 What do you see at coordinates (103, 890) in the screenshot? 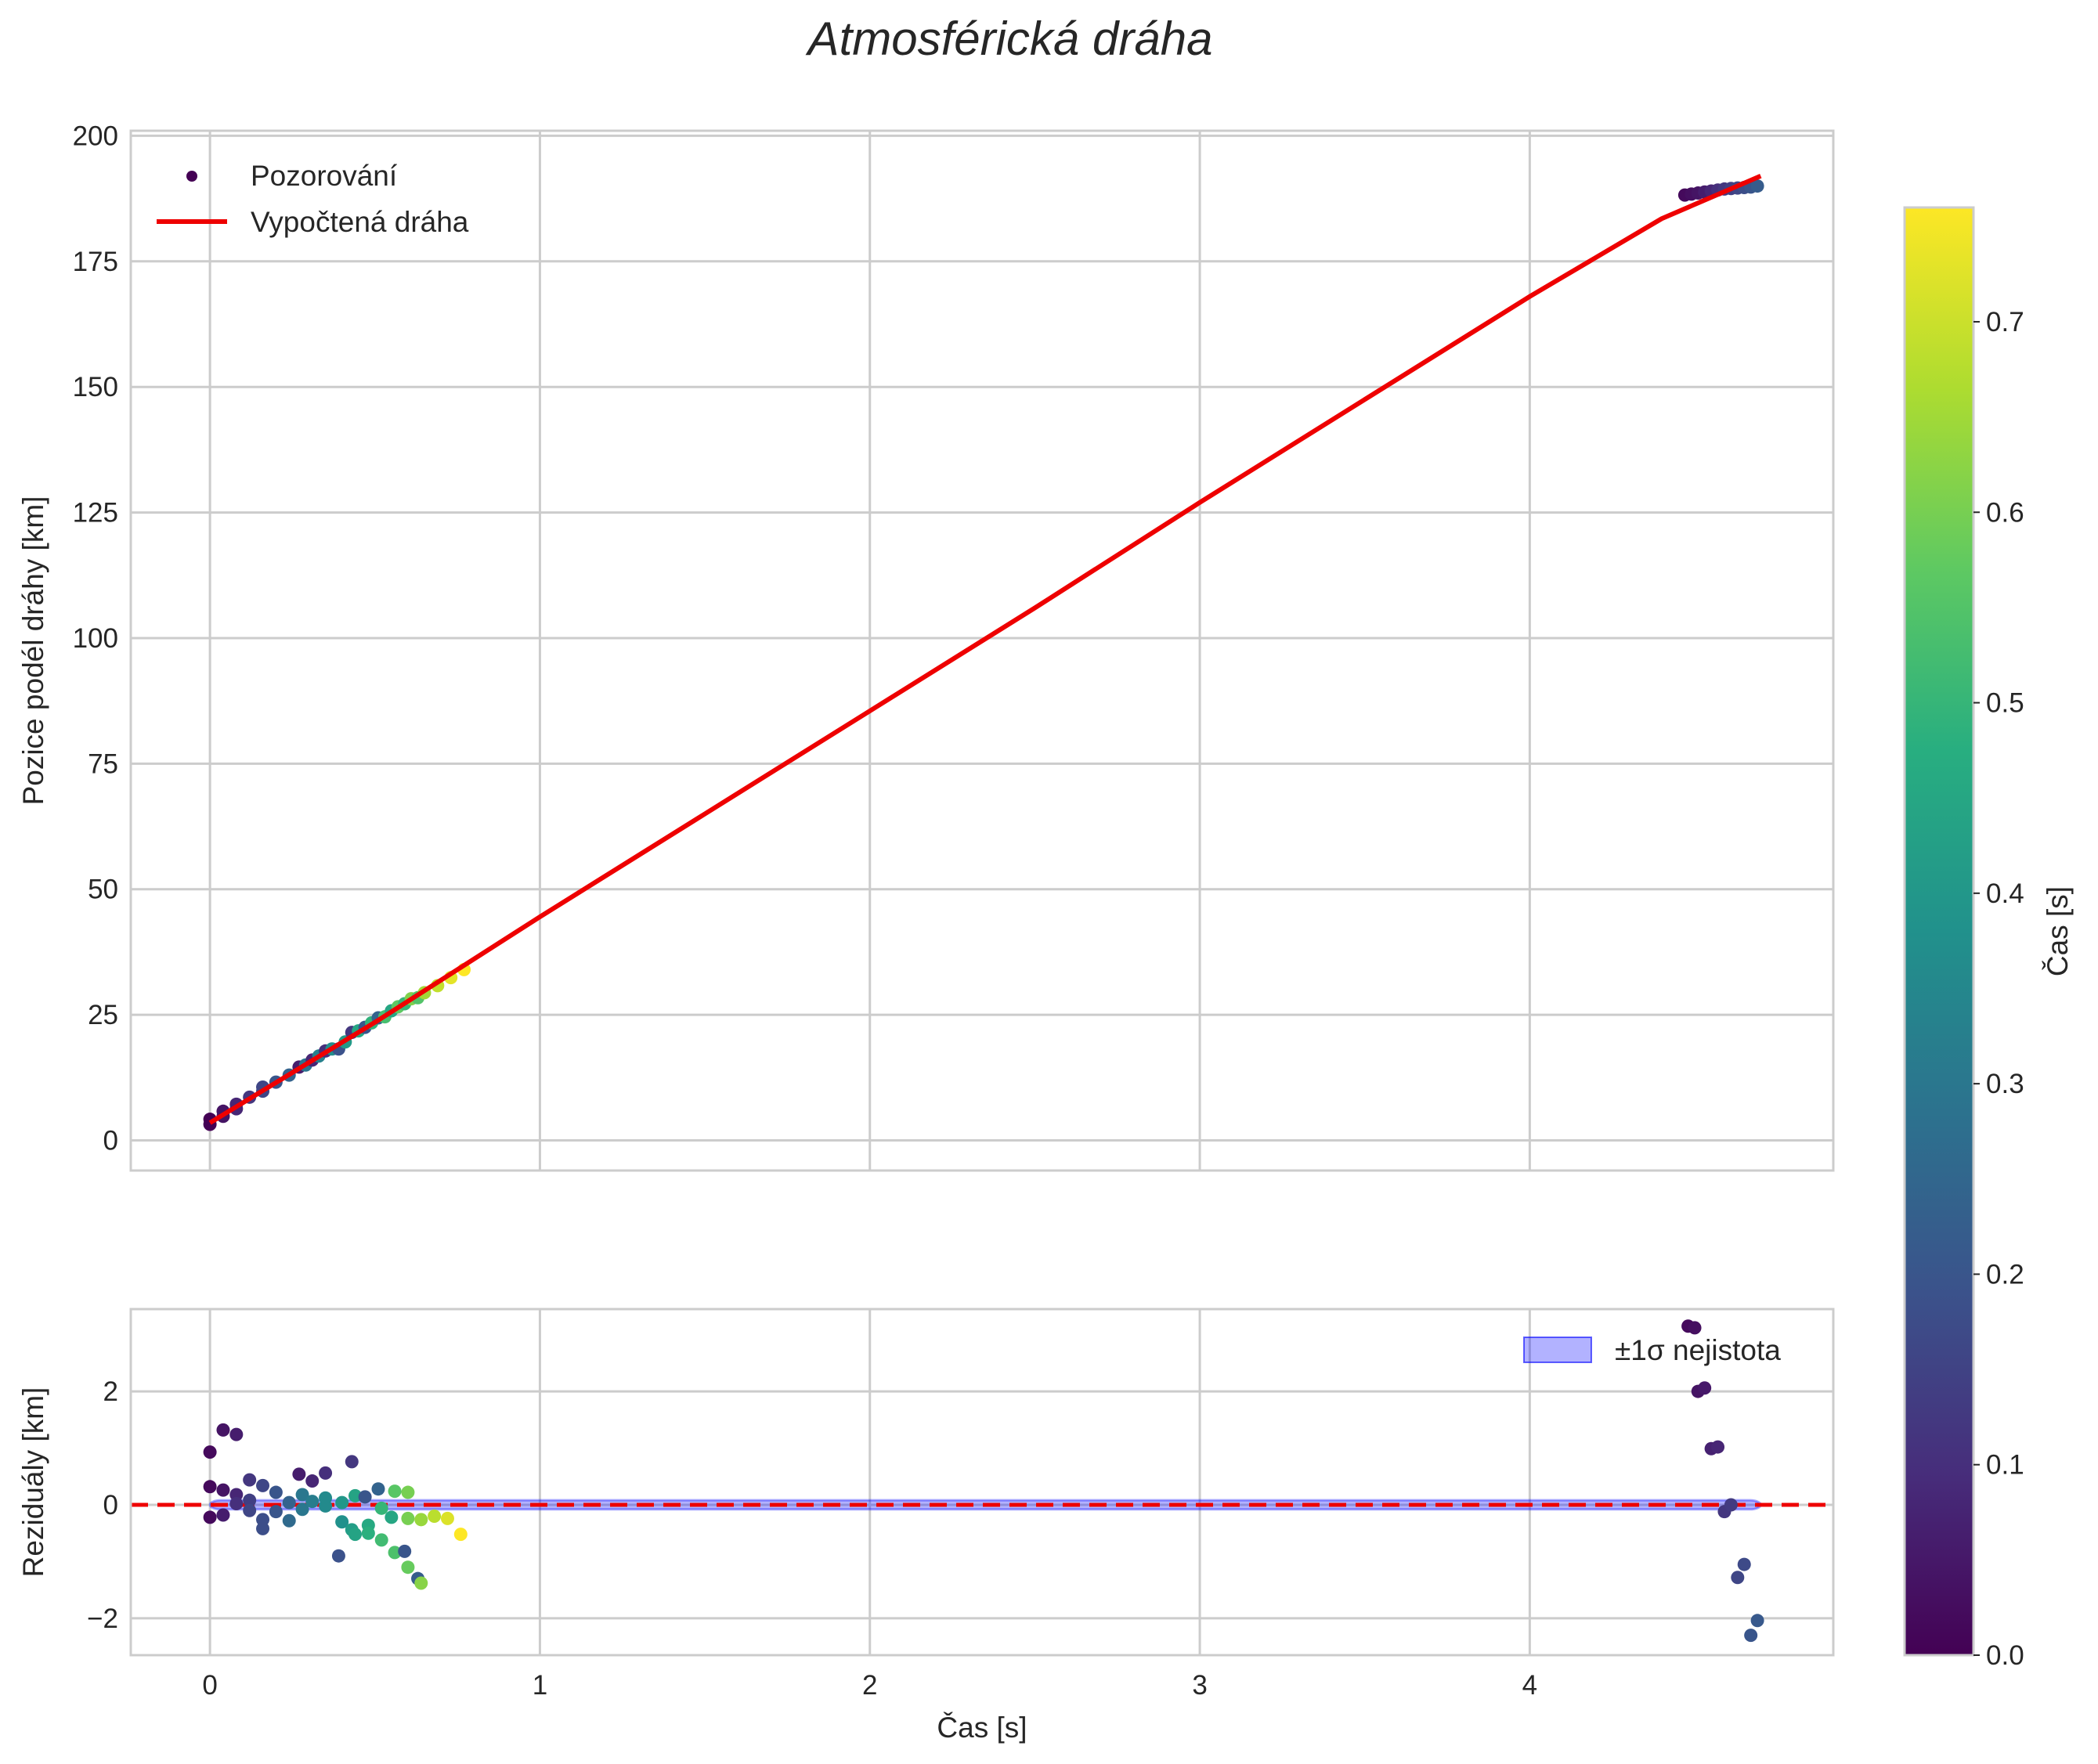
I see `y-tick-label: 50` at bounding box center [103, 890].